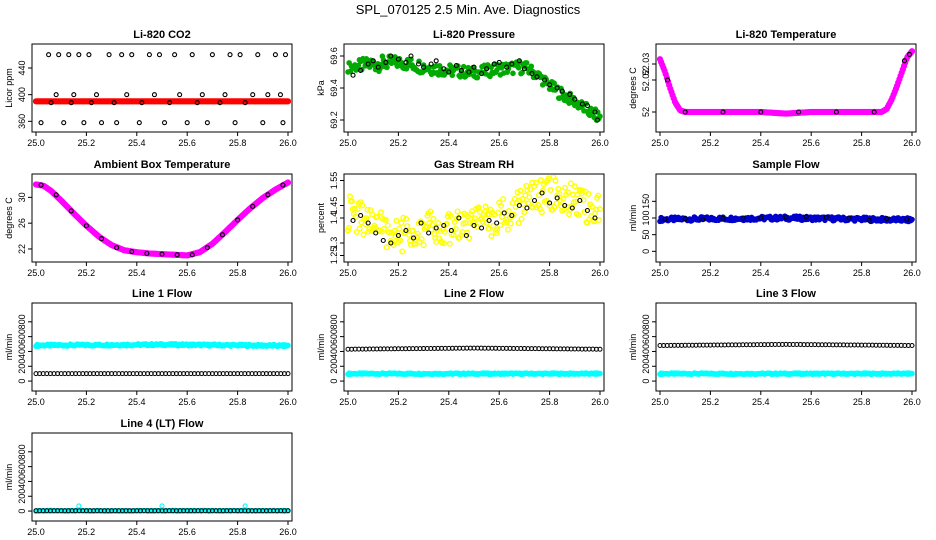  I want to click on y-axis-label: ml/min, so click(9, 477).